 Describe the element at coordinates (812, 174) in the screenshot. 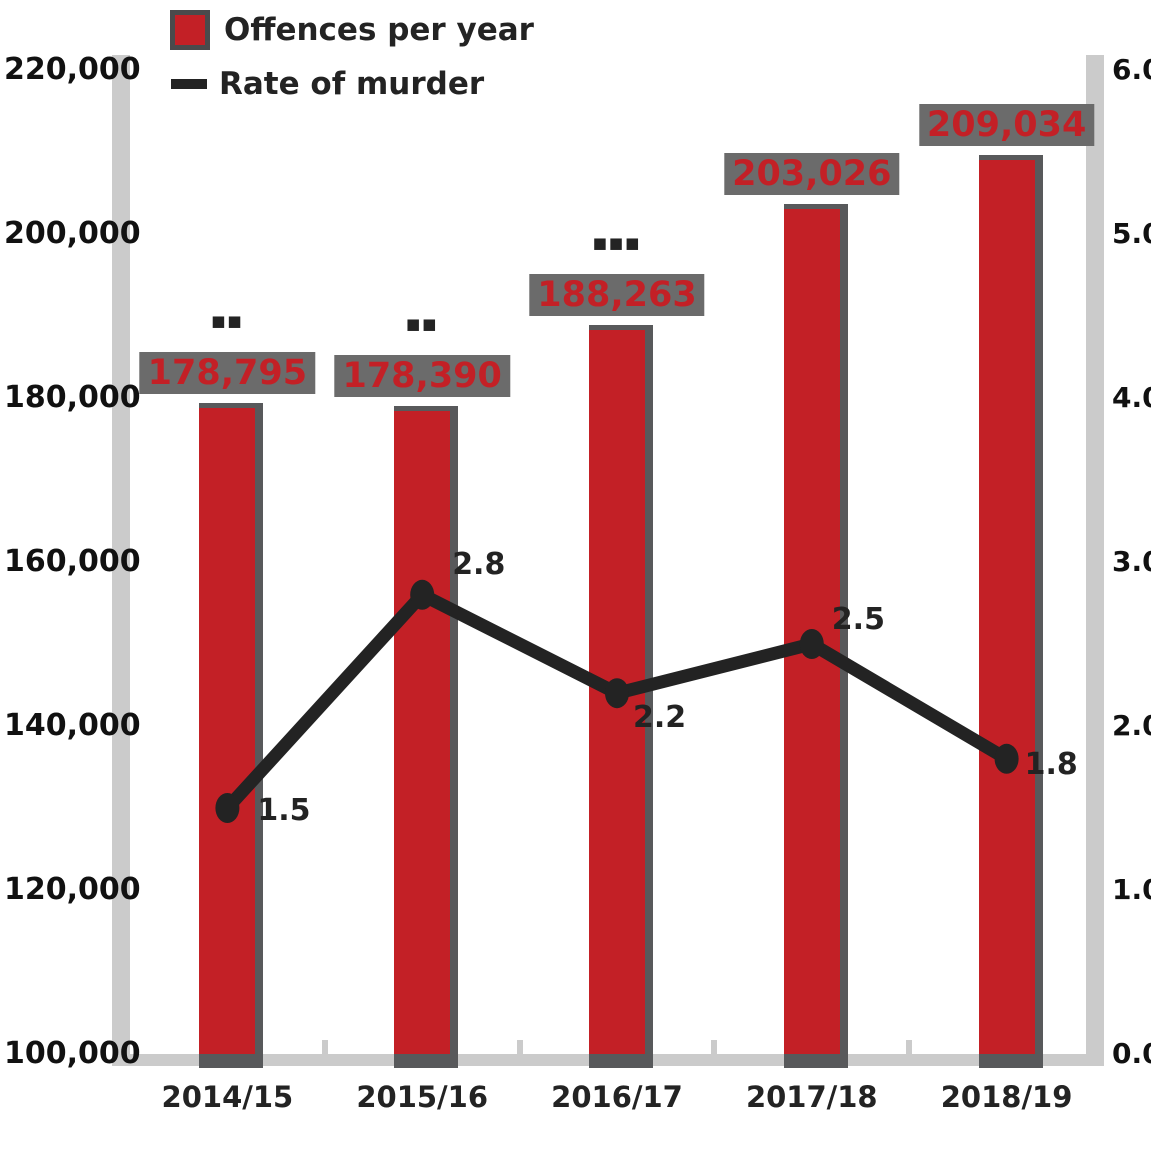

I see `bar-value-label: 203,026` at that location.